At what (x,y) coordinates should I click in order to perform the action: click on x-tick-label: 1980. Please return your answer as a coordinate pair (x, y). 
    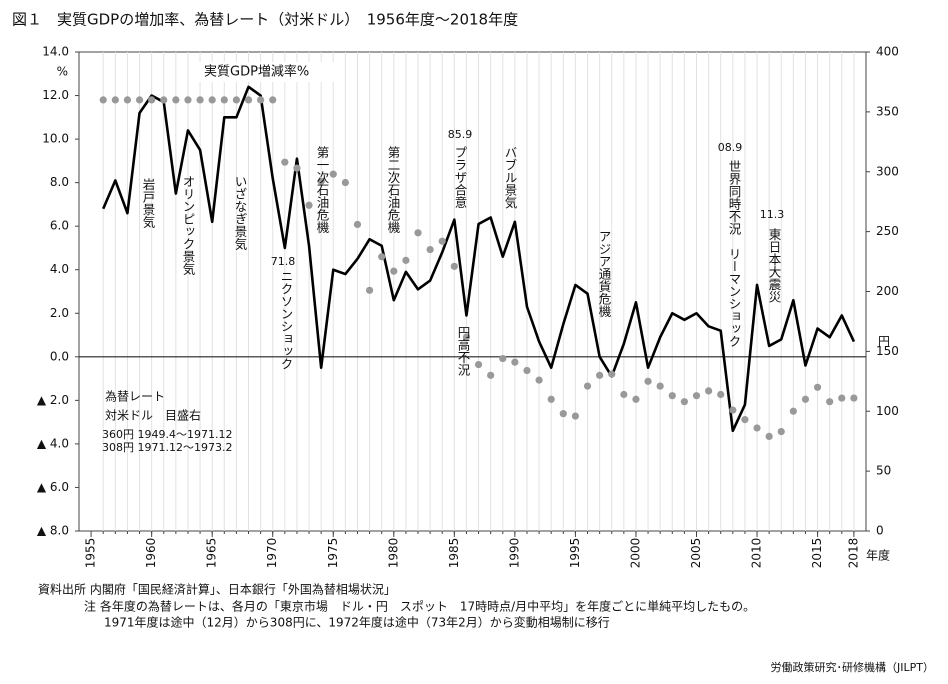
    Looking at the image, I should click on (393, 553).